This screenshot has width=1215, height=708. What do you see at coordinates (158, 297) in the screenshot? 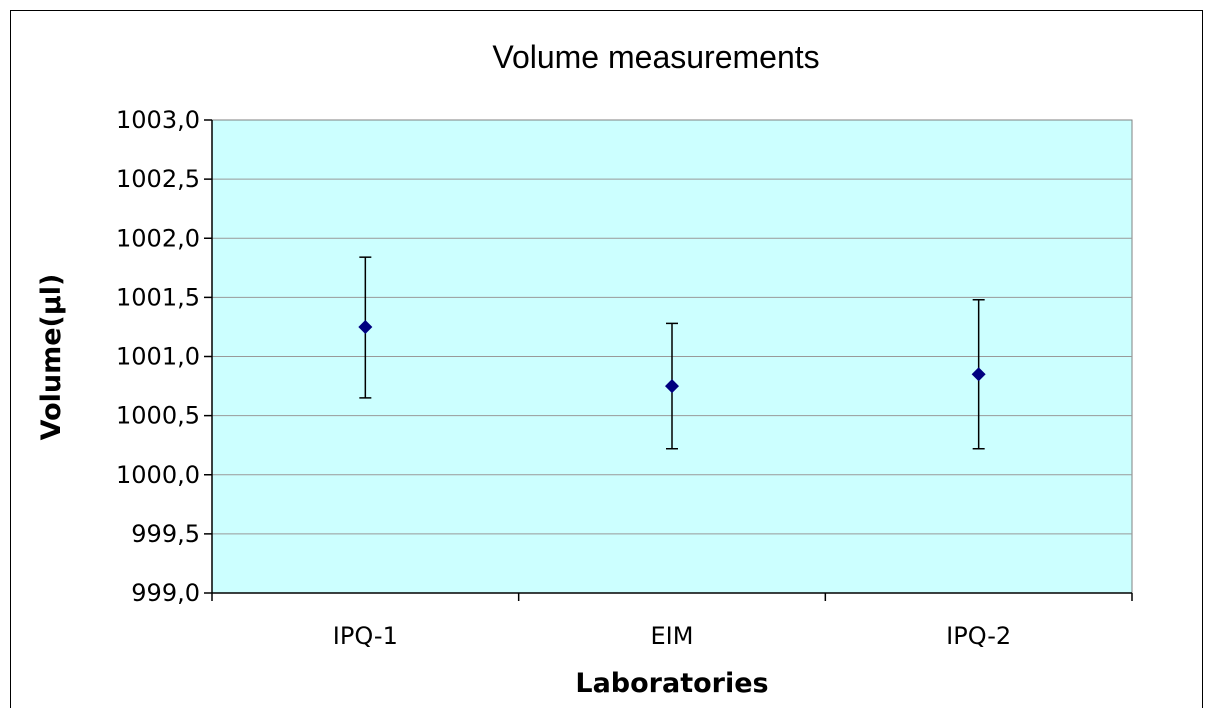
I see `y-tick-label: 1001,5` at bounding box center [158, 297].